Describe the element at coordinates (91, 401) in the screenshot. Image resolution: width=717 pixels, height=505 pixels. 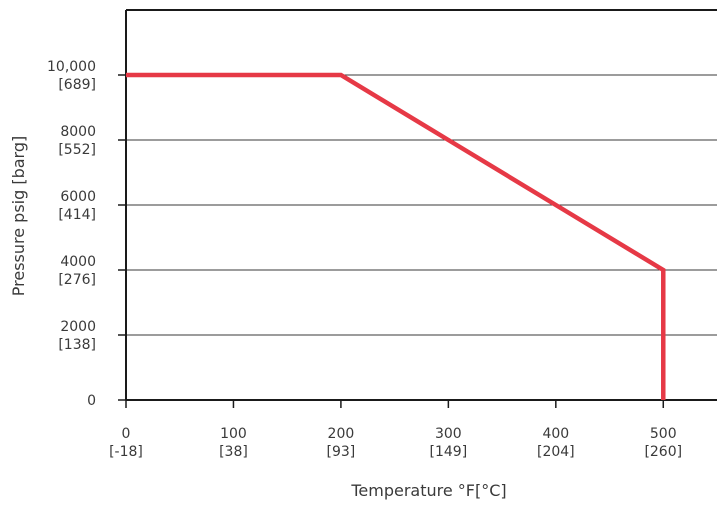
I see `y-tick-label-0: 0` at that location.